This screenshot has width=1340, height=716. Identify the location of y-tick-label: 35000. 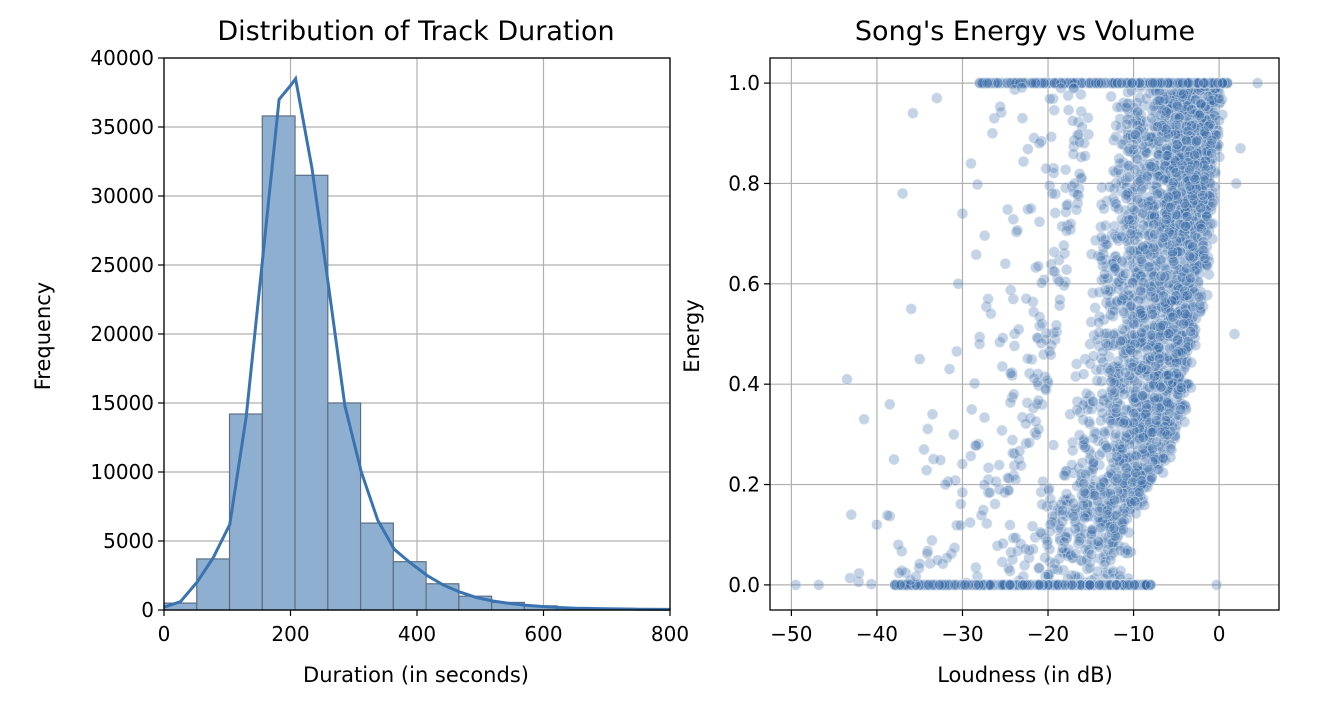
(122, 127).